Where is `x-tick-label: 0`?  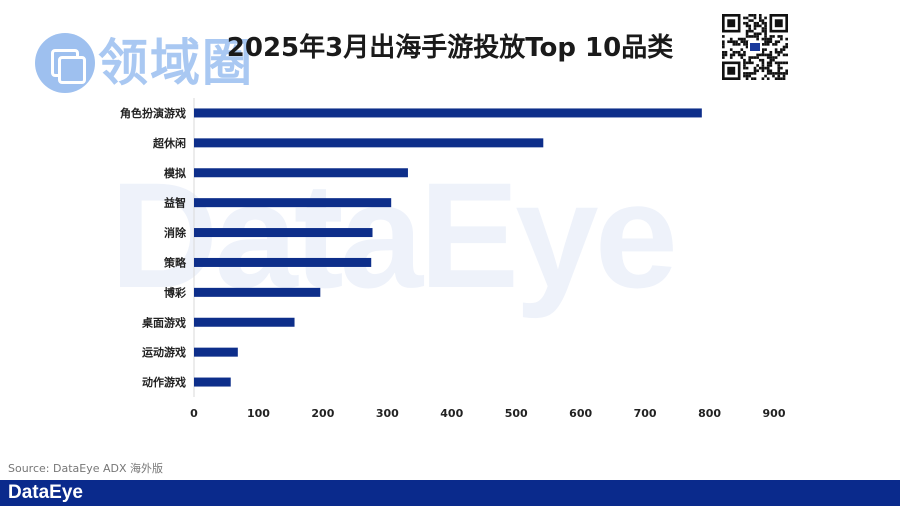
x-tick-label: 0 is located at coordinates (194, 413).